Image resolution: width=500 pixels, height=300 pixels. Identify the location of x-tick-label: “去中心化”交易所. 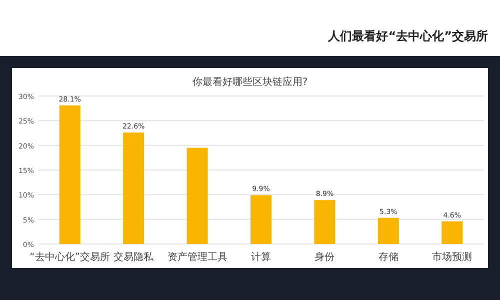
(70, 257).